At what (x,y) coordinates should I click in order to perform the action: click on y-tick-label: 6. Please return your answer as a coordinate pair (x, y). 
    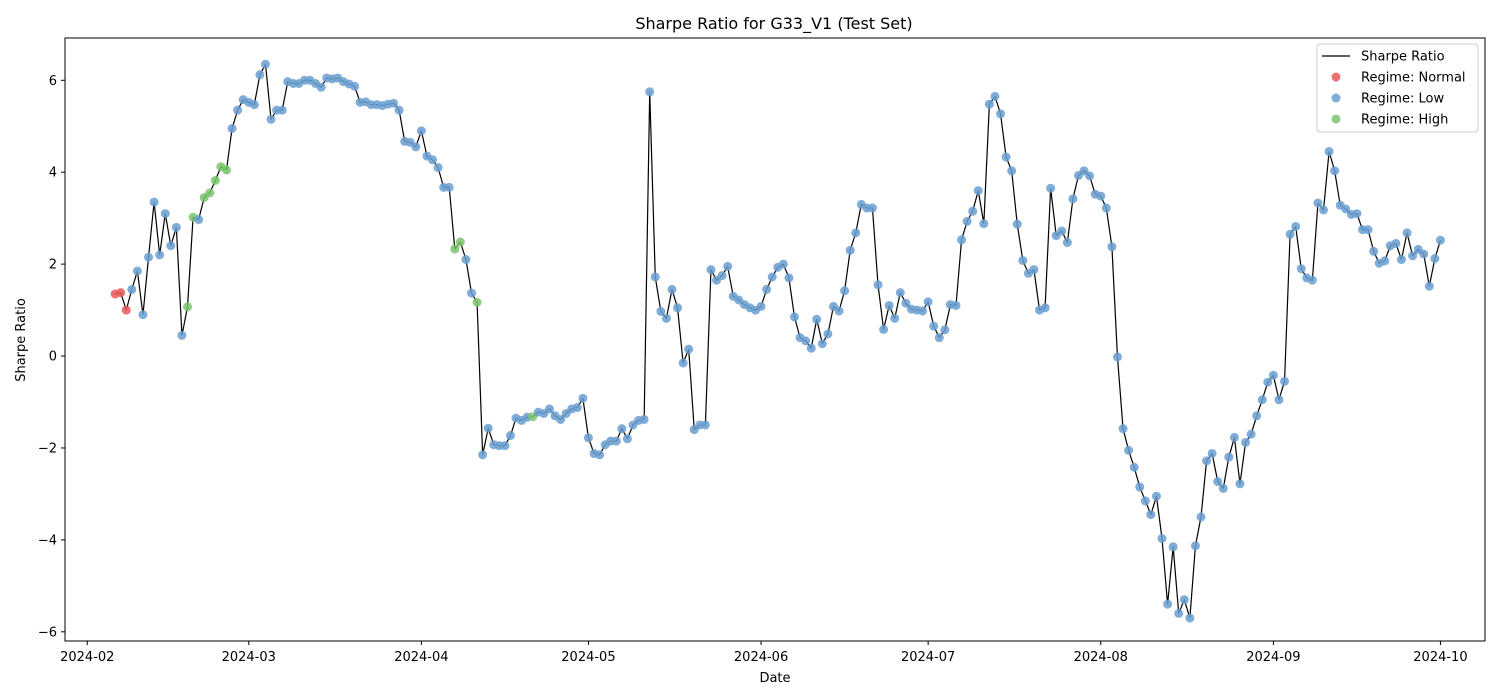
    Looking at the image, I should click on (53, 81).